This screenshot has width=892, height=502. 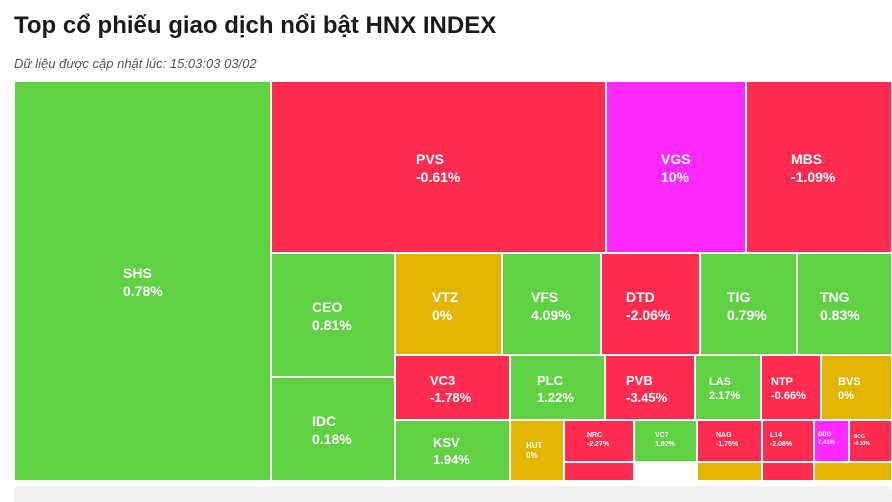 I want to click on tile-label: MBS -1.09%, so click(x=813, y=168).